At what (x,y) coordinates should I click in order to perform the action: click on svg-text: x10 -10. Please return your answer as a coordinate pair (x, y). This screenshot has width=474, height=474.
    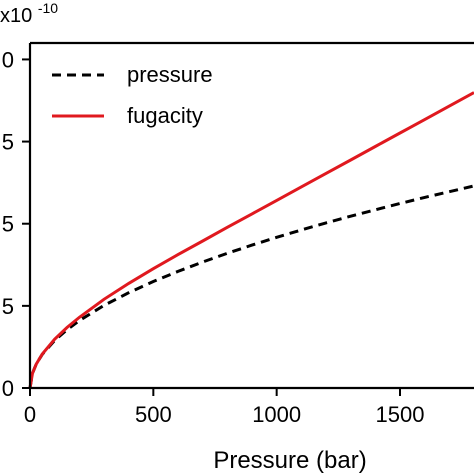
    Looking at the image, I should click on (29, 13).